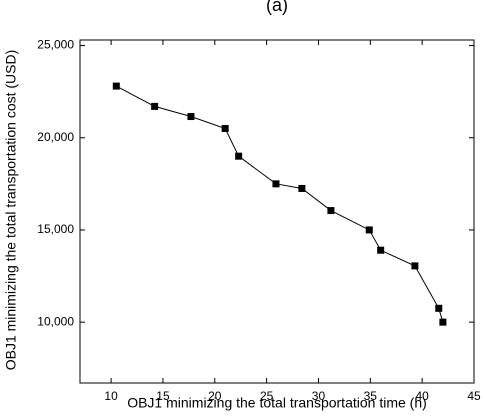 The width and height of the screenshot is (485, 420). Describe the element at coordinates (474, 396) in the screenshot. I see `x-tick-label: 45` at that location.